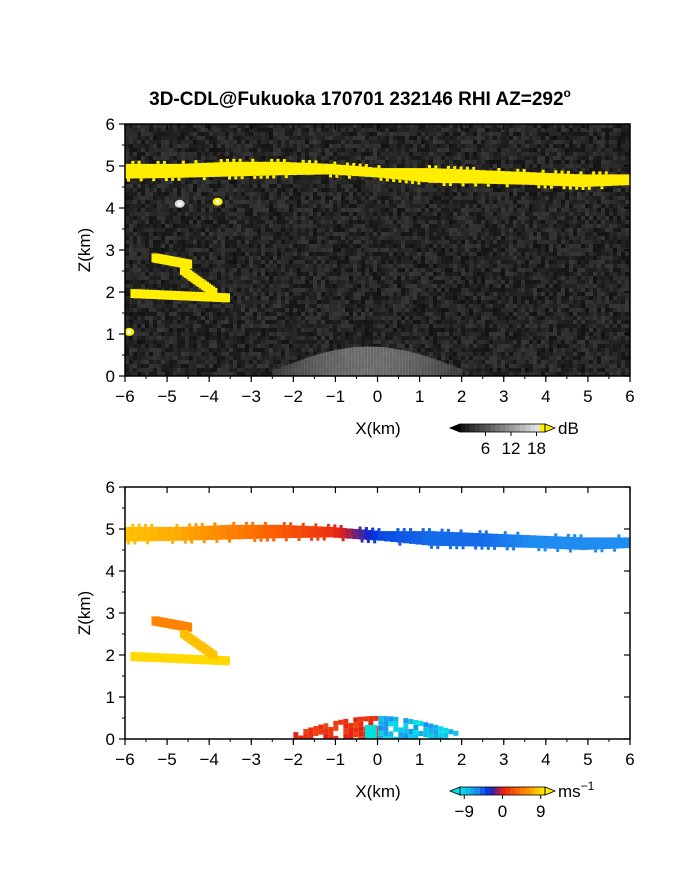 This screenshot has width=680, height=880. Describe the element at coordinates (576, 790) in the screenshot. I see `colorbar-unit: ms−1` at that location.